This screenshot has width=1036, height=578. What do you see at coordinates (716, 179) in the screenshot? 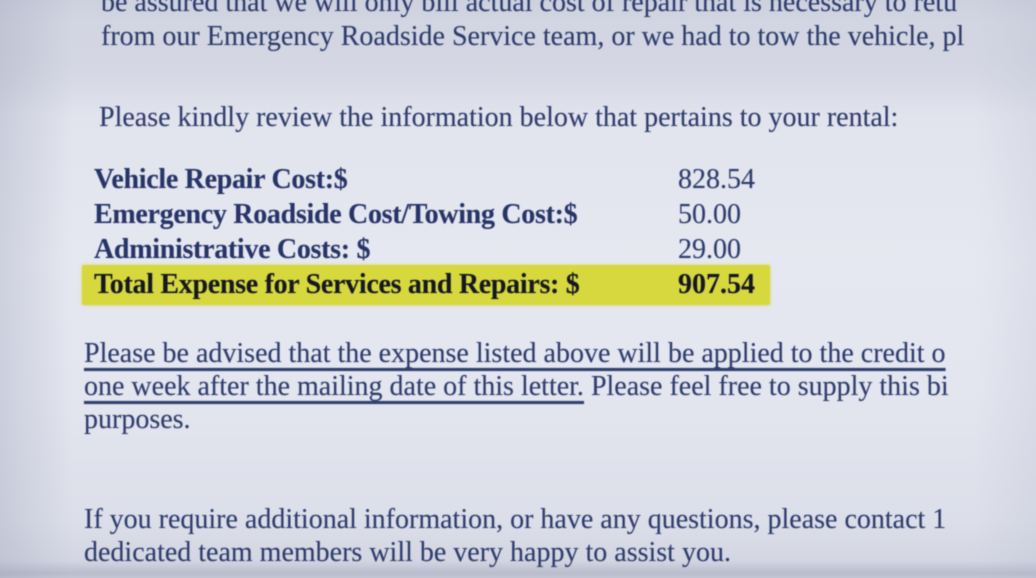
I see `cost-value: 828.54` at bounding box center [716, 179].